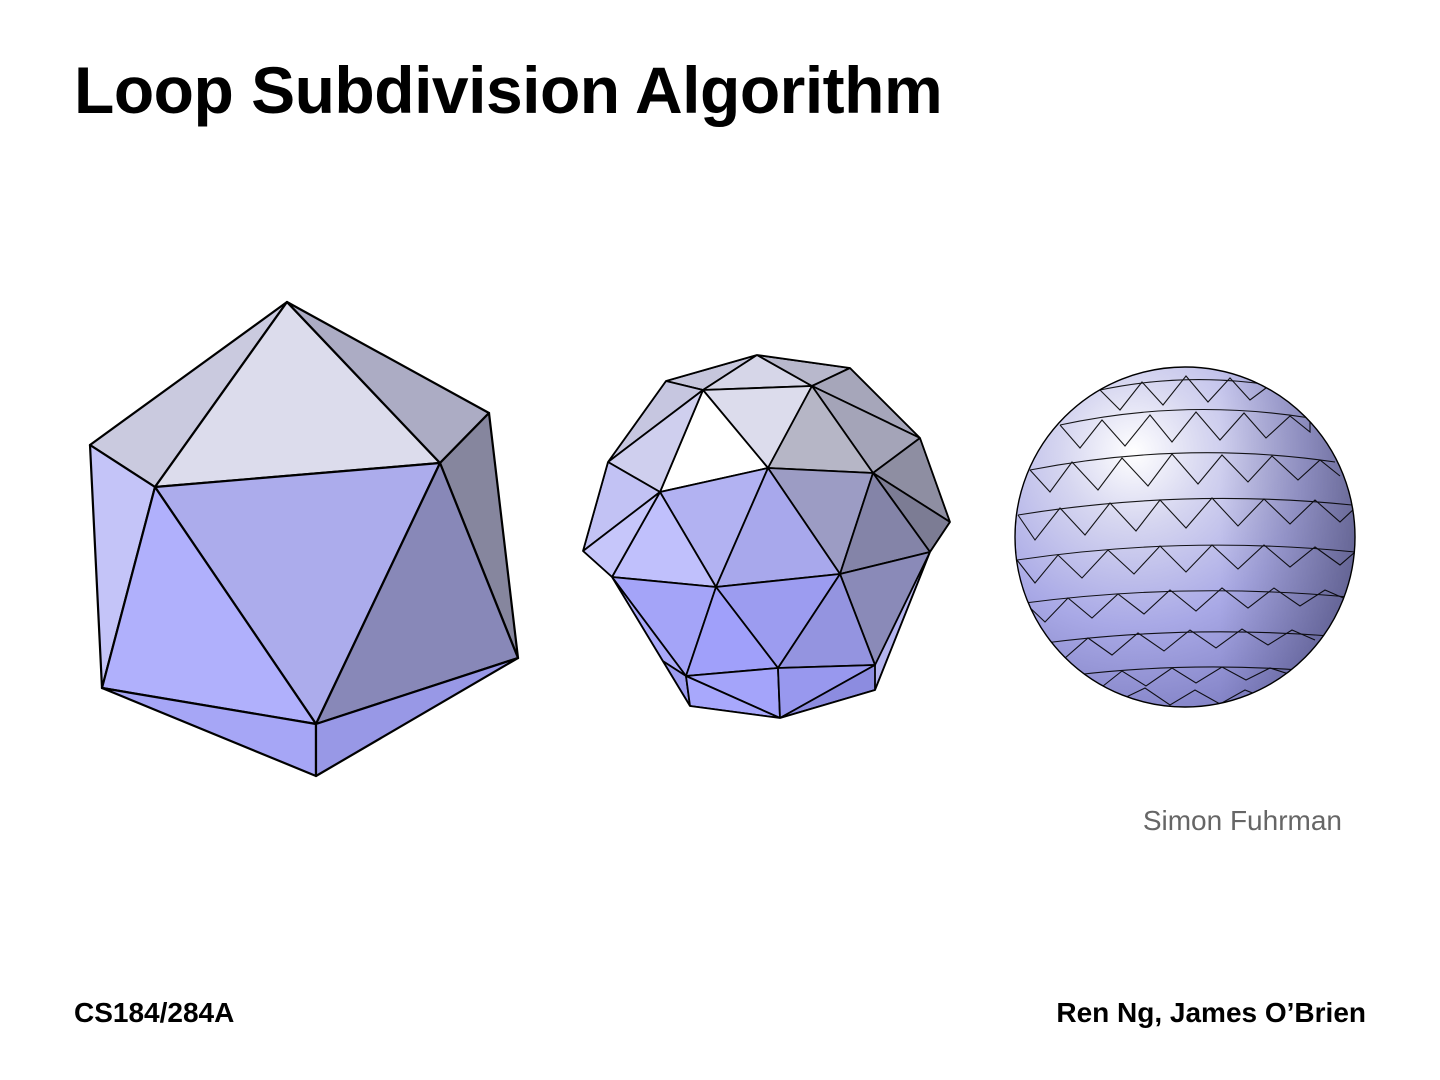 The height and width of the screenshot is (1080, 1440). I want to click on image-credit: Simon Fuhrman, so click(1242, 820).